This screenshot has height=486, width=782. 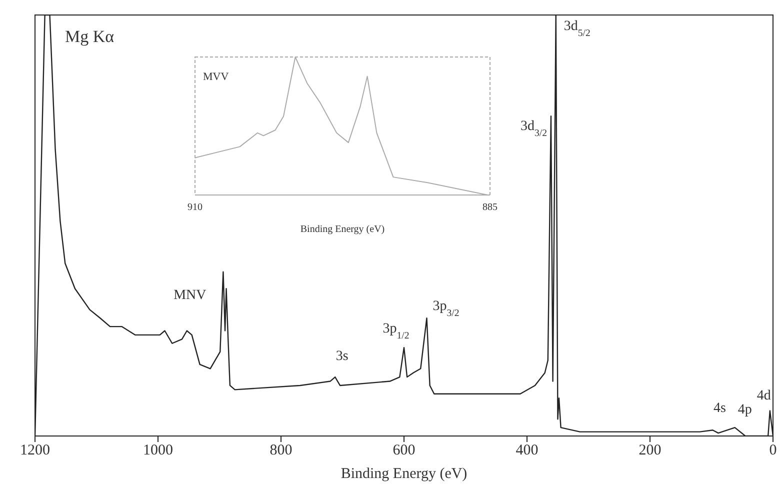 I want to click on x-tick-label: 1000, so click(x=158, y=450).